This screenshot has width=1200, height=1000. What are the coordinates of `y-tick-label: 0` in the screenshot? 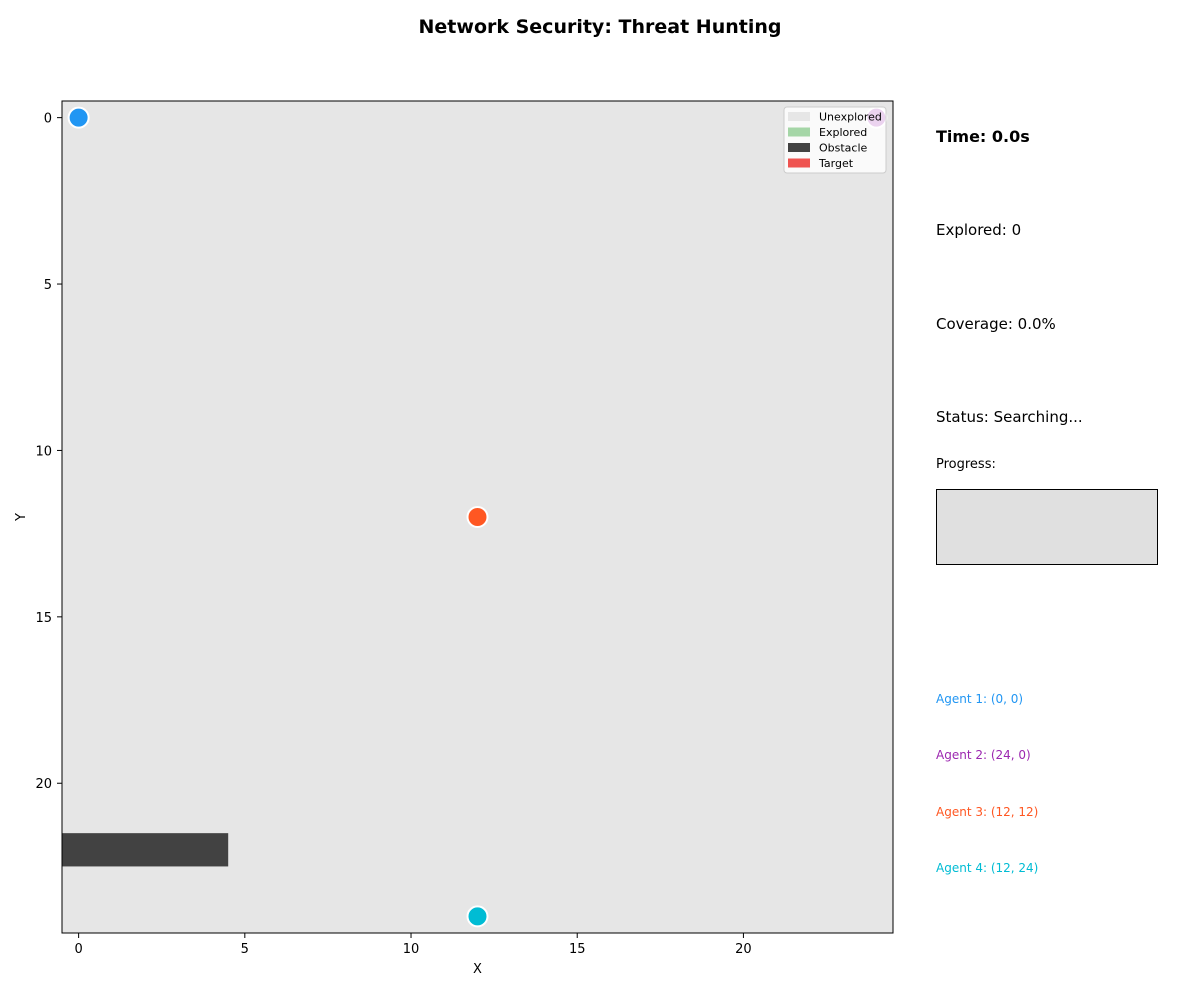 It's located at (48, 119).